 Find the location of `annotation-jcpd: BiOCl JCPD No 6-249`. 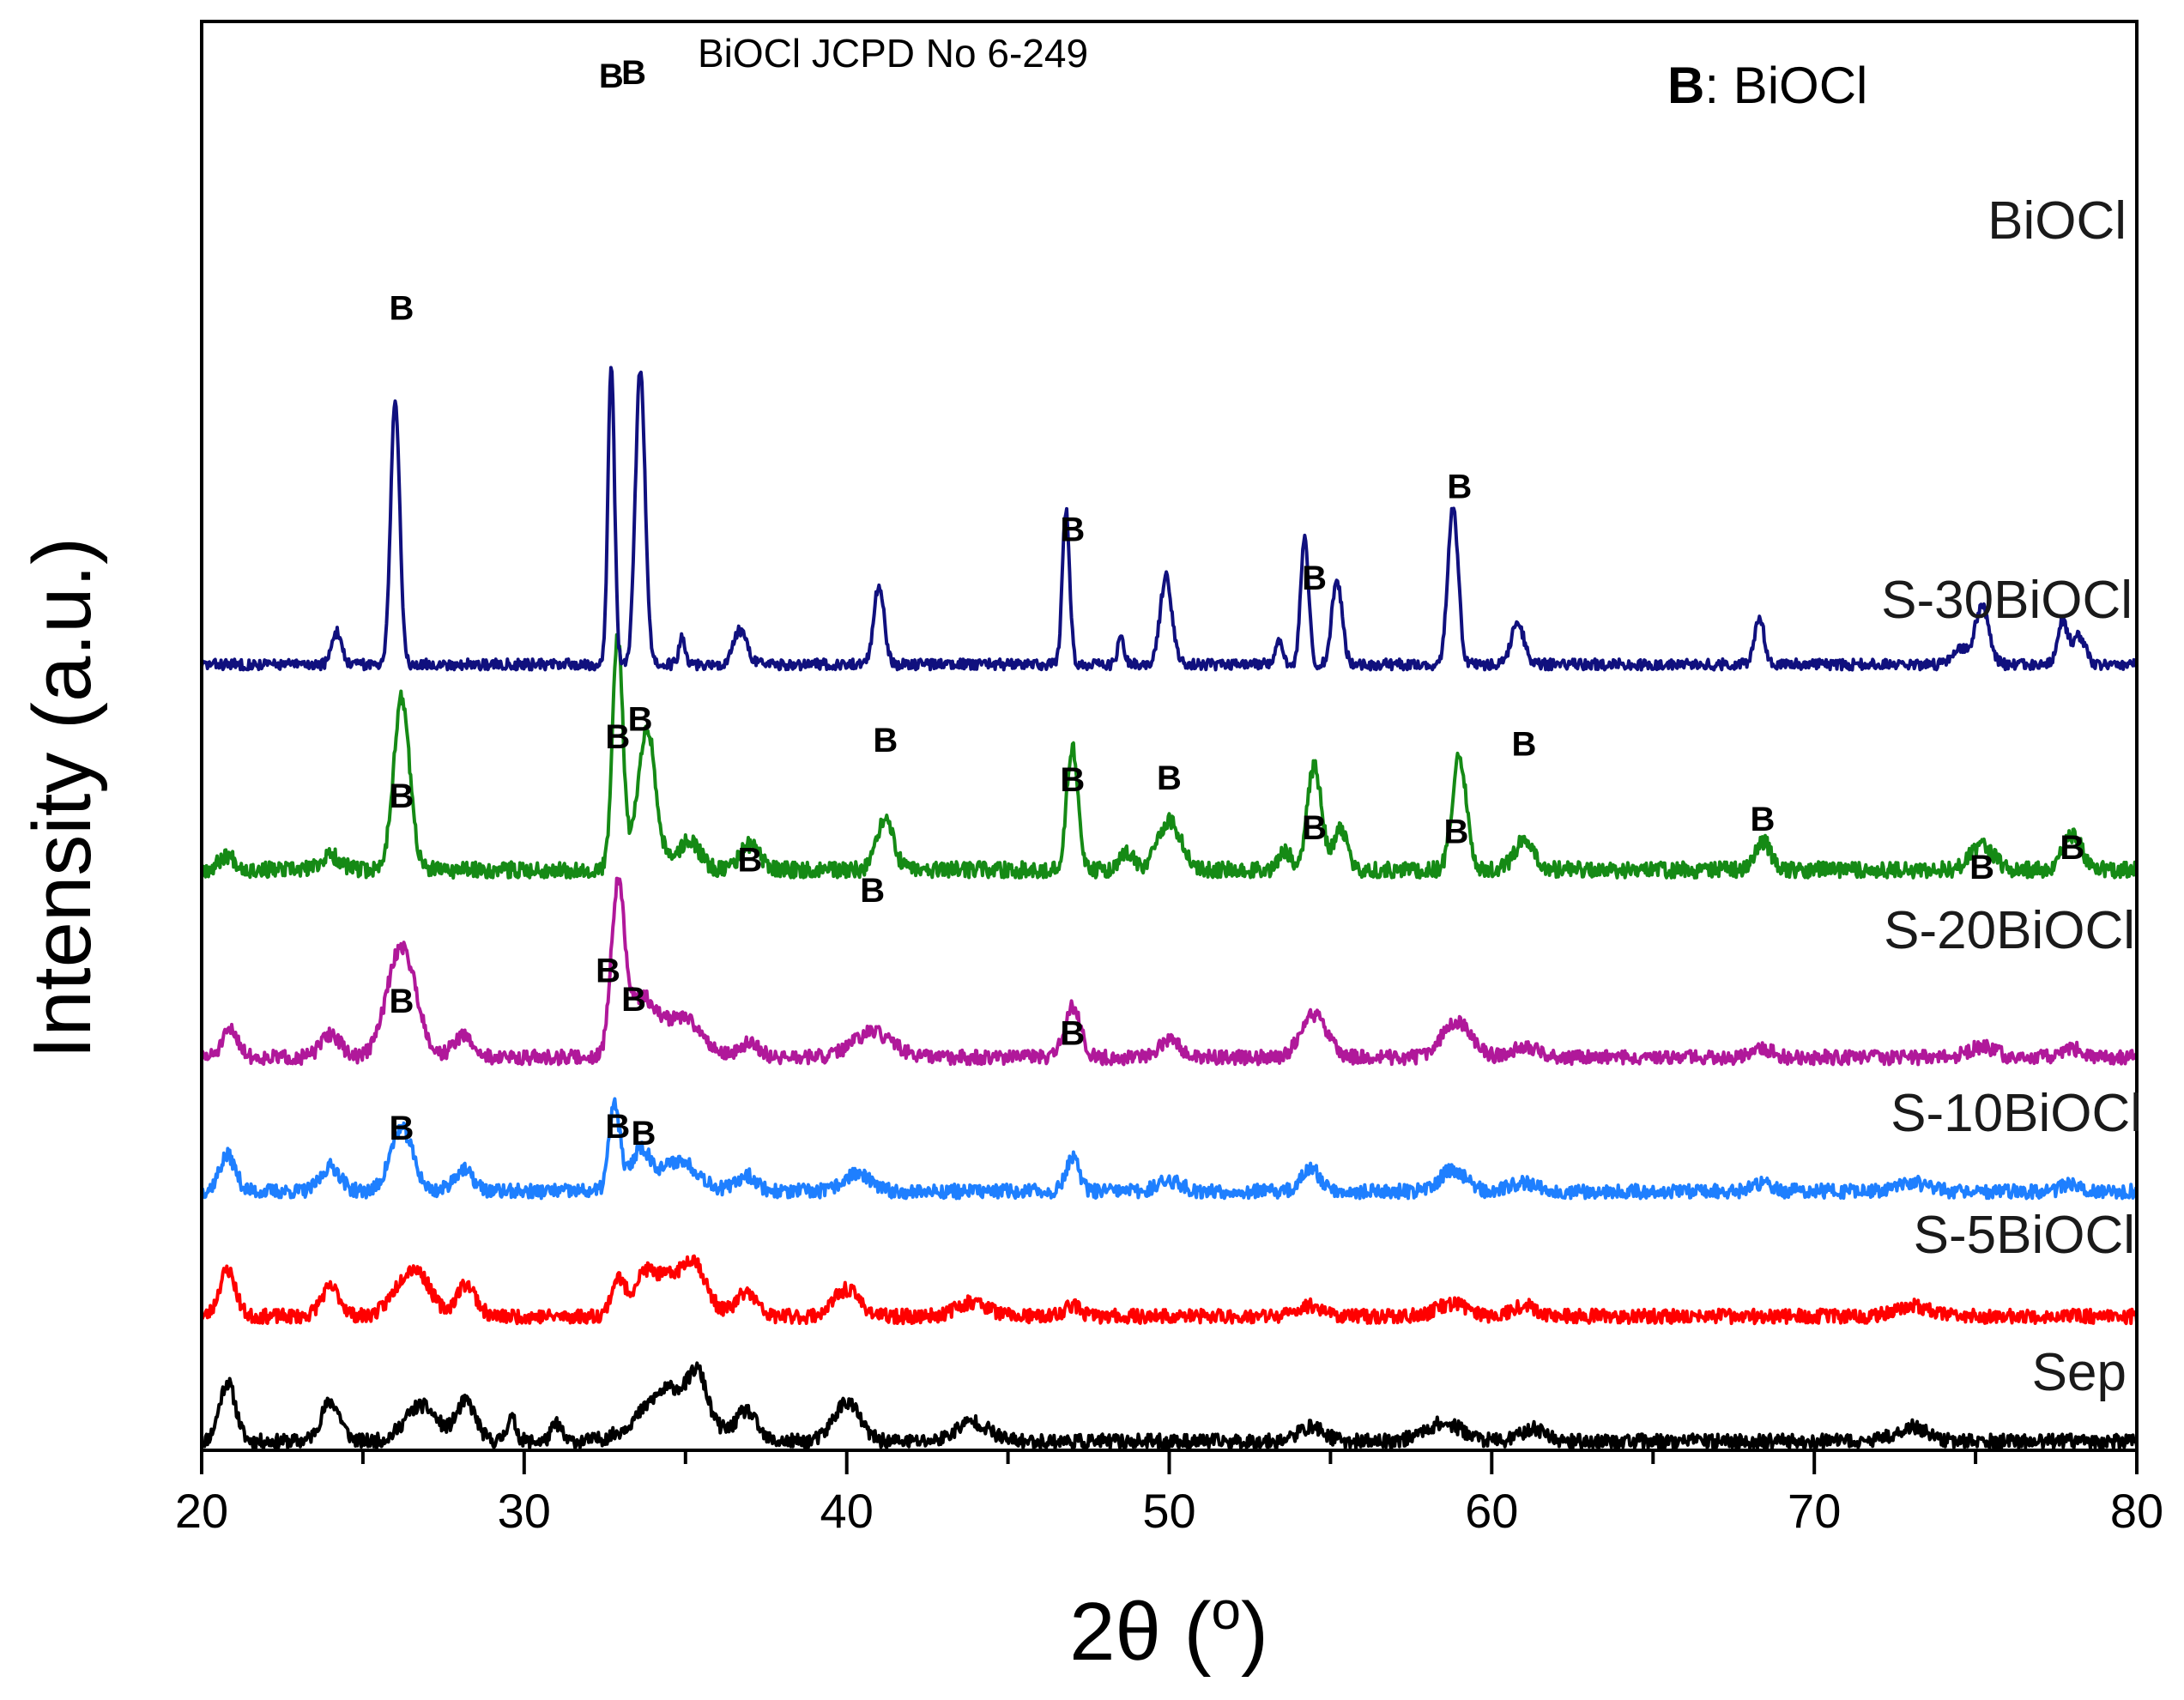

annotation-jcpd: BiOCl JCPD No 6-249 is located at coordinates (893, 54).